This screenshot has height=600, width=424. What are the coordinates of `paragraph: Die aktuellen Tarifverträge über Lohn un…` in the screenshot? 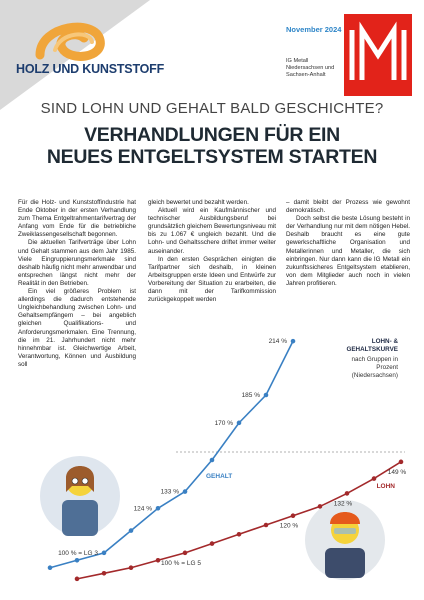 It's located at (77, 263).